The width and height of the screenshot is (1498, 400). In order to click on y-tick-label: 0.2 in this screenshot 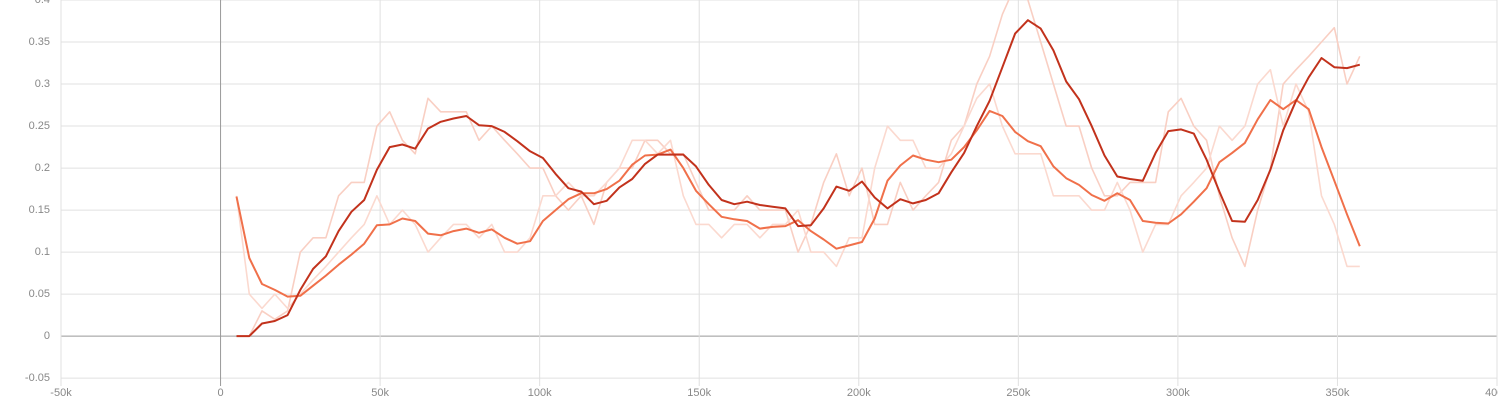, I will do `click(42, 168)`.